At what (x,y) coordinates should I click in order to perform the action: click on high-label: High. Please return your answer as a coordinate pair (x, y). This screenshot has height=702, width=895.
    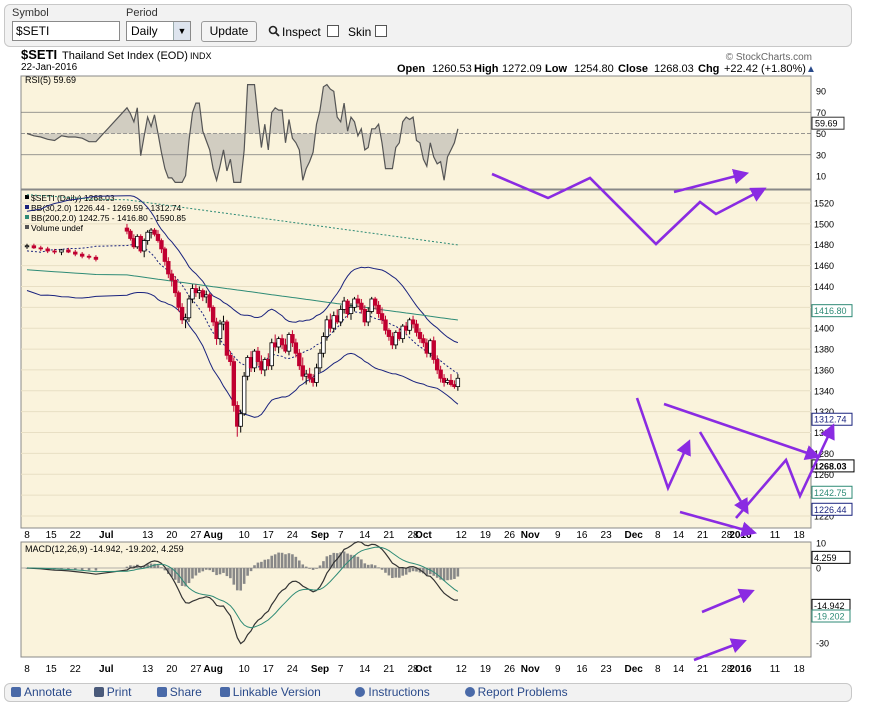
    Looking at the image, I should click on (486, 69).